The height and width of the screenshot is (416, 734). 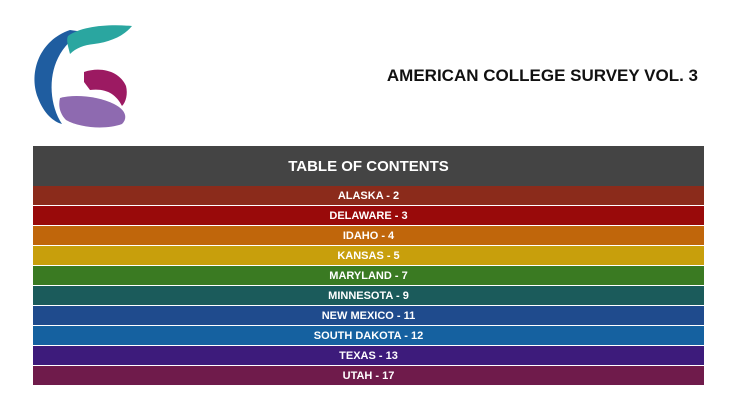 I want to click on toc-title: TABLE OF CONTENTS, so click(x=368, y=166).